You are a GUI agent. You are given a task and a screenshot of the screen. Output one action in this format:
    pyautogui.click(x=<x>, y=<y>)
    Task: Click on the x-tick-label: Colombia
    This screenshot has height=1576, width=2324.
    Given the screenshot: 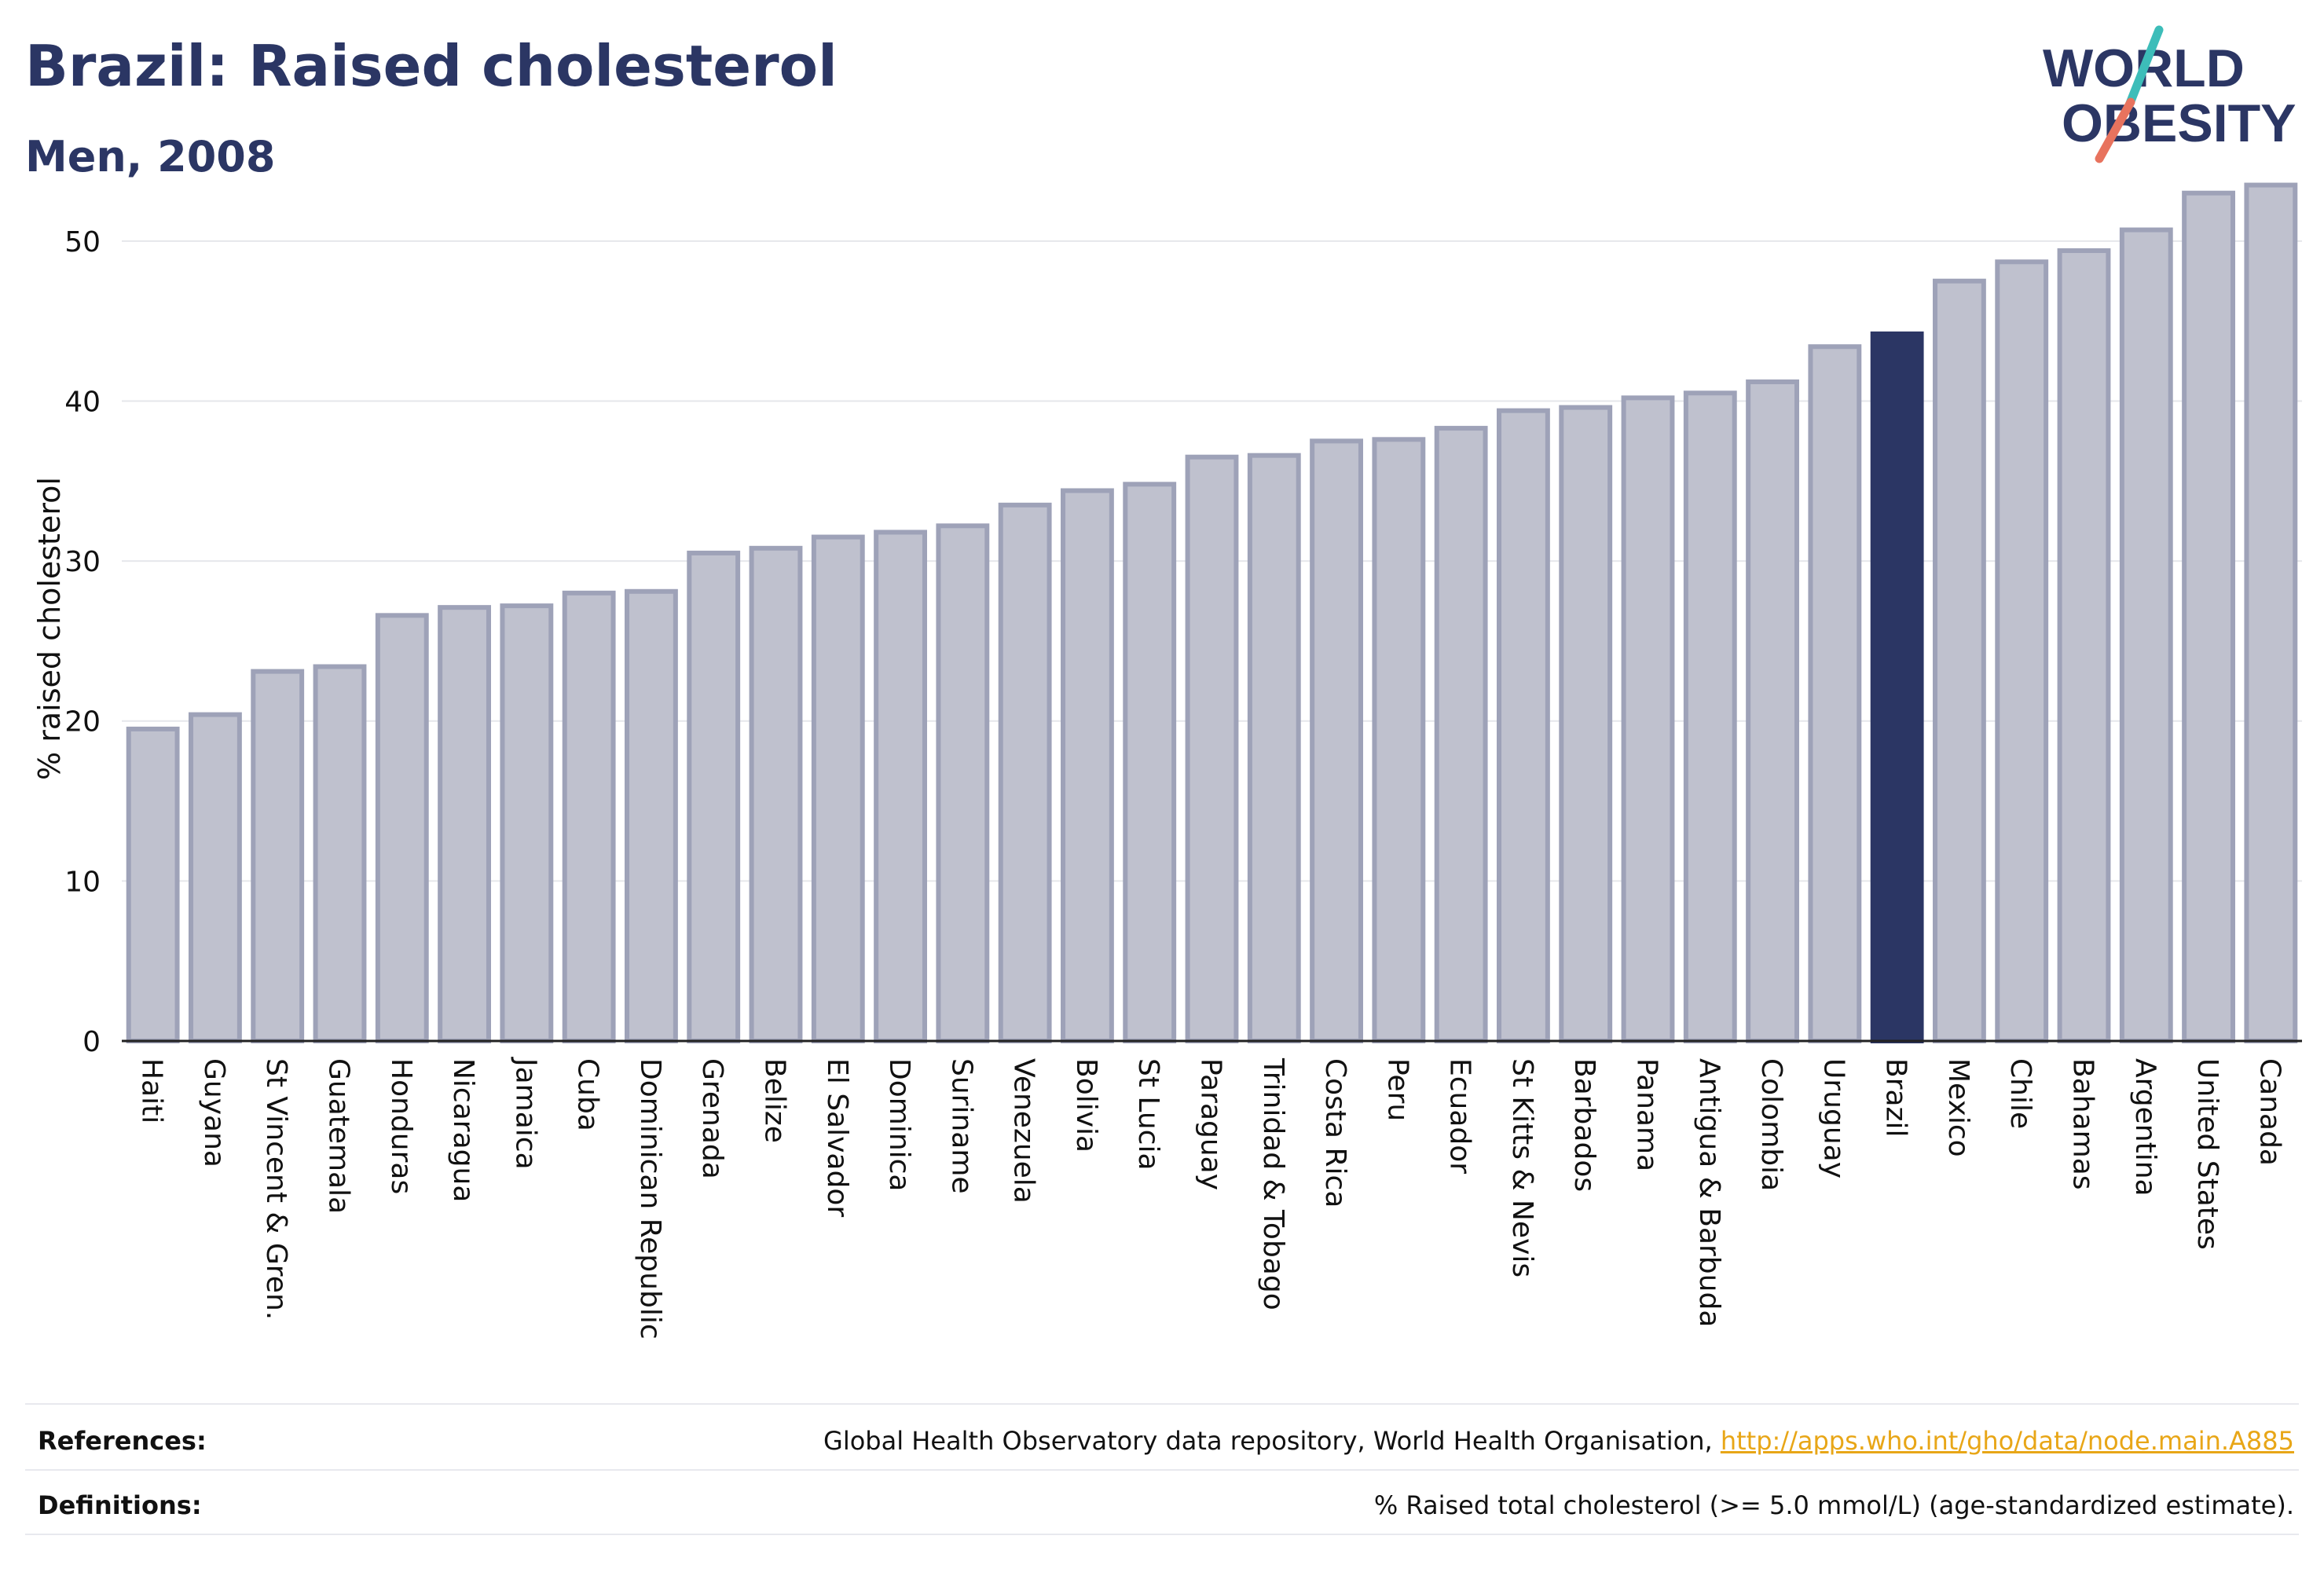 What is the action you would take?
    pyautogui.click(x=1771, y=1124)
    